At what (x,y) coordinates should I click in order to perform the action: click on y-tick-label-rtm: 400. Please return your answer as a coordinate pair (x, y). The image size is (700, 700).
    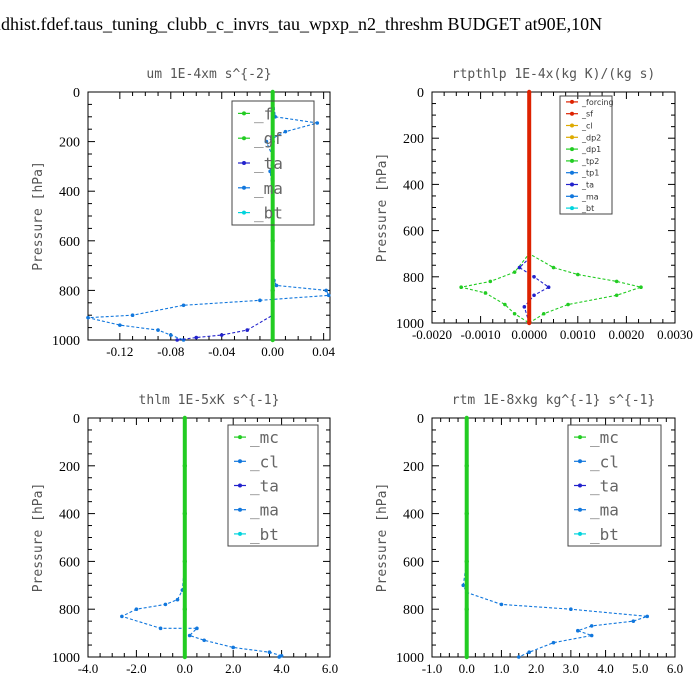
    Looking at the image, I should click on (413, 515).